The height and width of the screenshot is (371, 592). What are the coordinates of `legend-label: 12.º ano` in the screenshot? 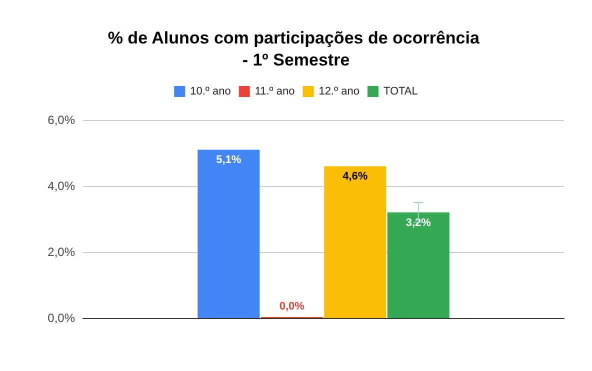 It's located at (339, 92).